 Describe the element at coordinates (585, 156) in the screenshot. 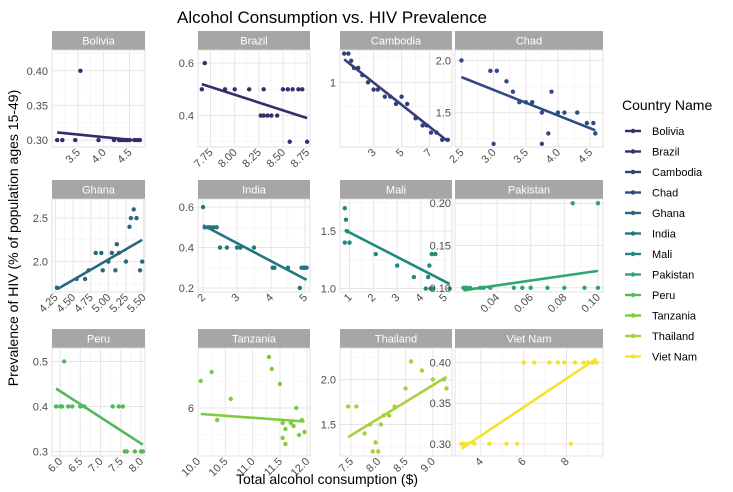

I see `x-tick-label: 4.5` at that location.